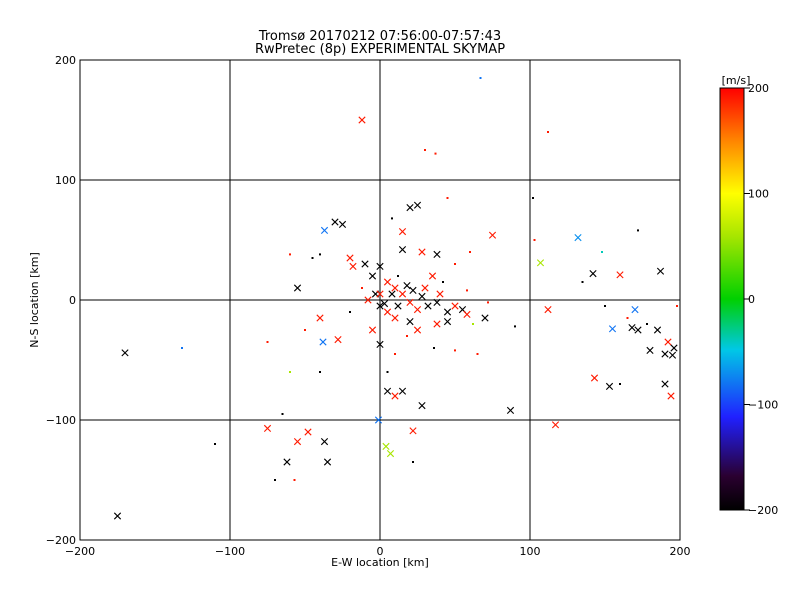 The height and width of the screenshot is (600, 800). What do you see at coordinates (380, 49) in the screenshot?
I see `chart-subtitle: RwPretec (8p) EXPERIMENTAL SKYMAP` at bounding box center [380, 49].